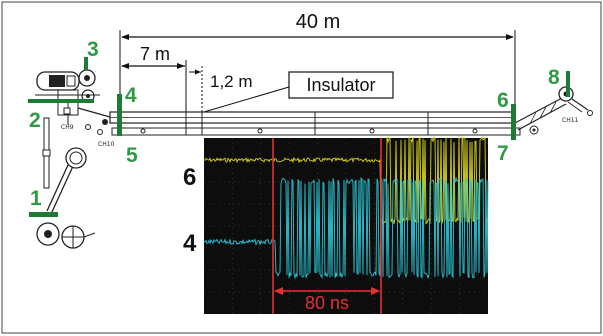  I want to click on insulator-callout: Insulator, so click(298, 92).